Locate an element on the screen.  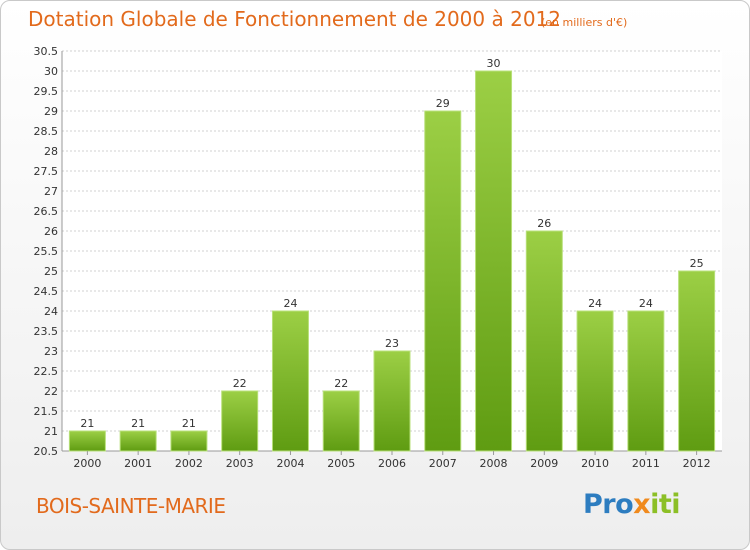
x-tick-label: 2007 is located at coordinates (443, 463).